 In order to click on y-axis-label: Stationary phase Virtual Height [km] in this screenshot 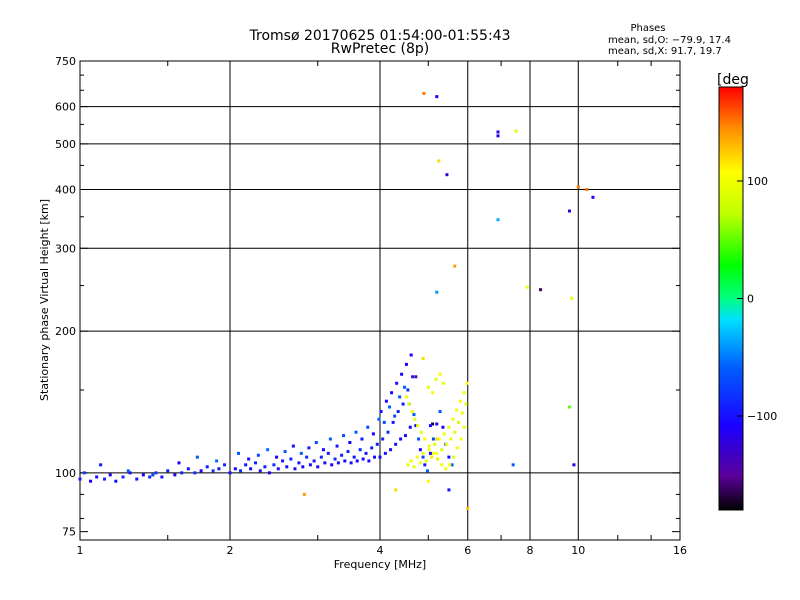, I will do `click(44, 300)`.